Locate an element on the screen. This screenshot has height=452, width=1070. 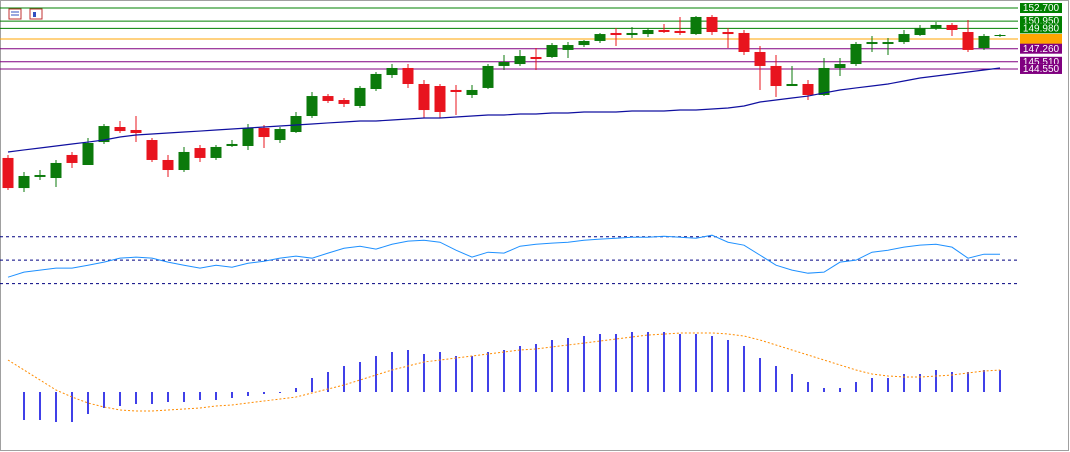
level-label: 150.950 is located at coordinates (1041, 21).